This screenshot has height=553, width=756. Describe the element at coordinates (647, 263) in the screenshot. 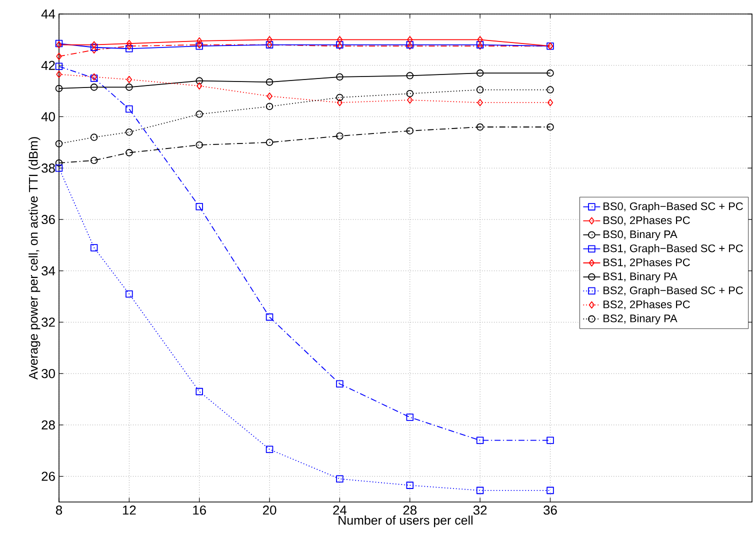

I see `legend-label: BS1, 2Phases PC` at that location.